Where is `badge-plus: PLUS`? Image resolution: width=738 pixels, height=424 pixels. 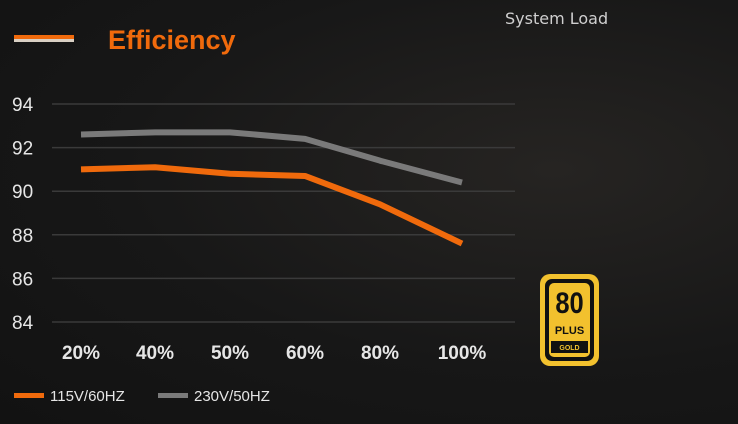
badge-plus: PLUS is located at coordinates (569, 331).